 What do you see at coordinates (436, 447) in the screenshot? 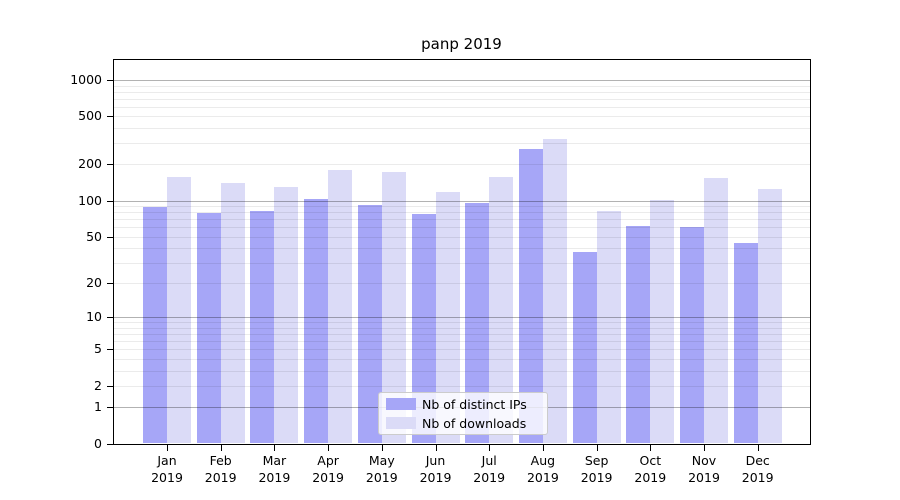
I see `x-tick-mark-jun` at bounding box center [436, 447].